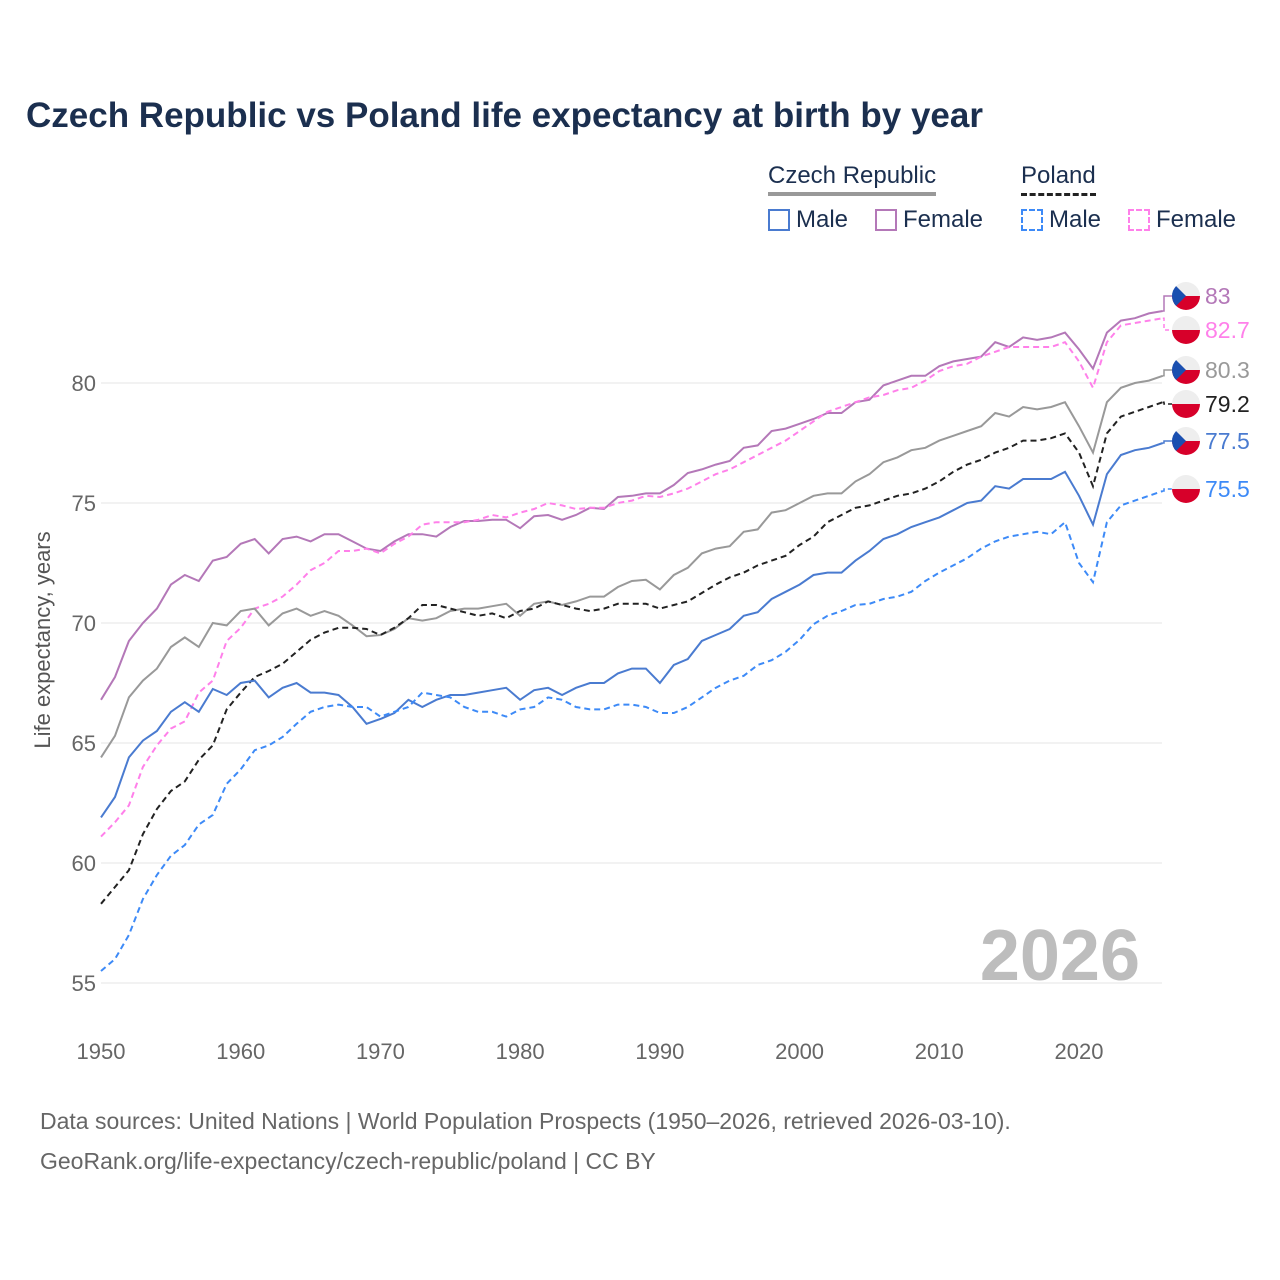  I want to click on y-tick-label: 80, so click(84, 383).